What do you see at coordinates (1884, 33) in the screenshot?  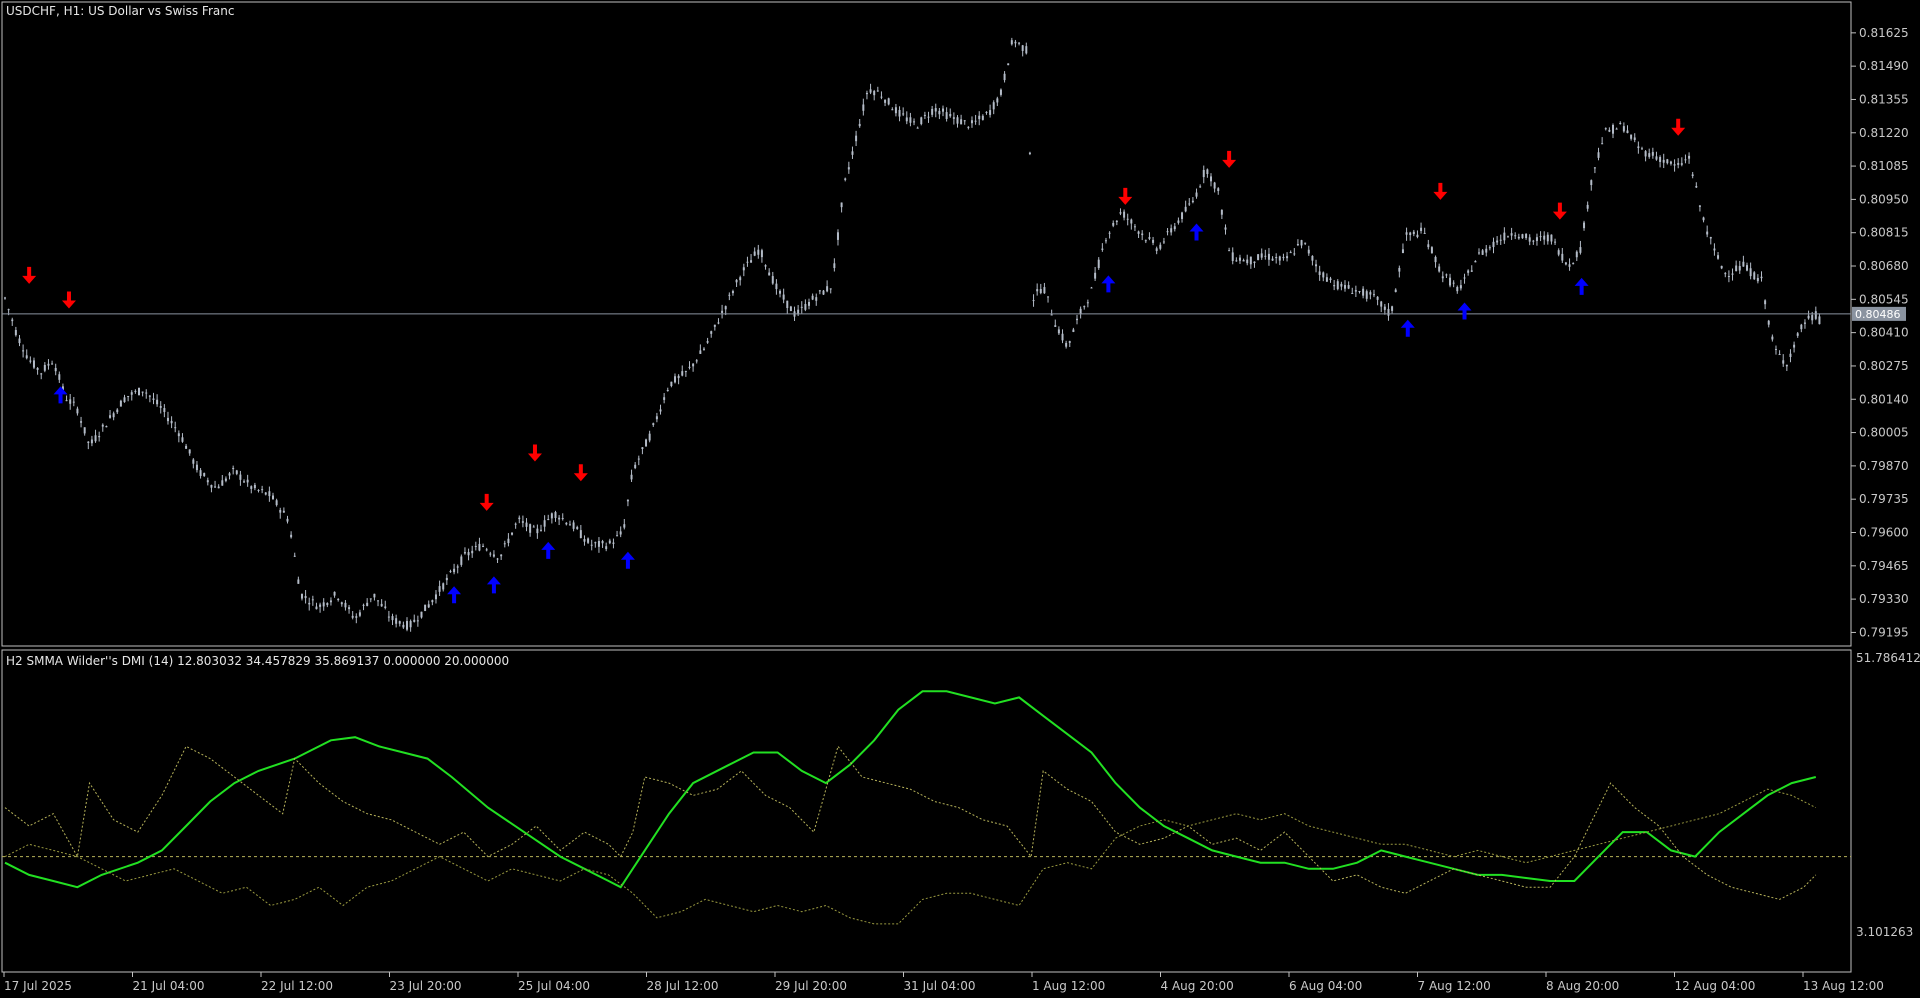 I see `price-tick-label: 0.81625` at bounding box center [1884, 33].